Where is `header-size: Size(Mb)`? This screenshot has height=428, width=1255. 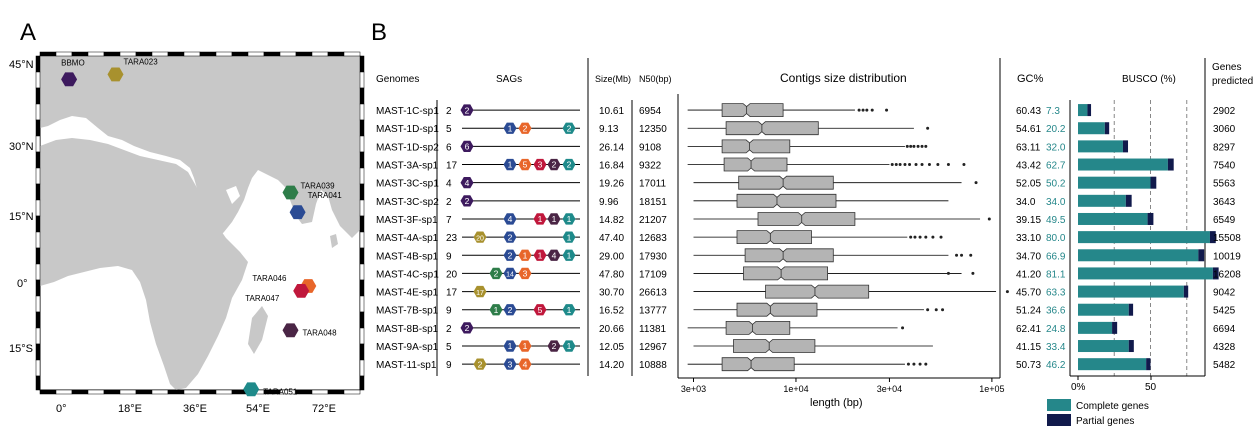 header-size: Size(Mb) is located at coordinates (613, 79).